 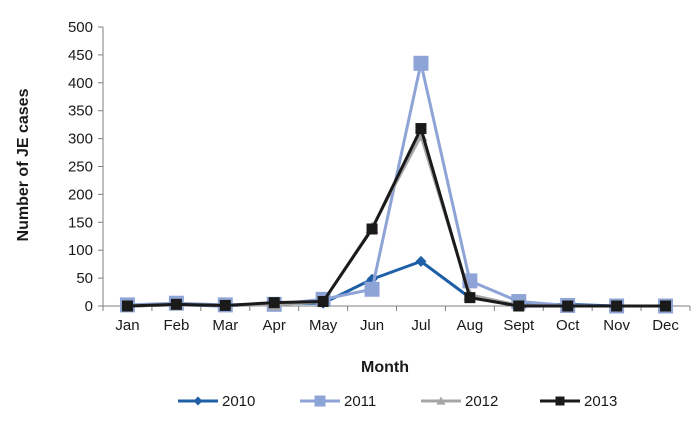 I want to click on x-axis-title: Month, so click(x=385, y=367).